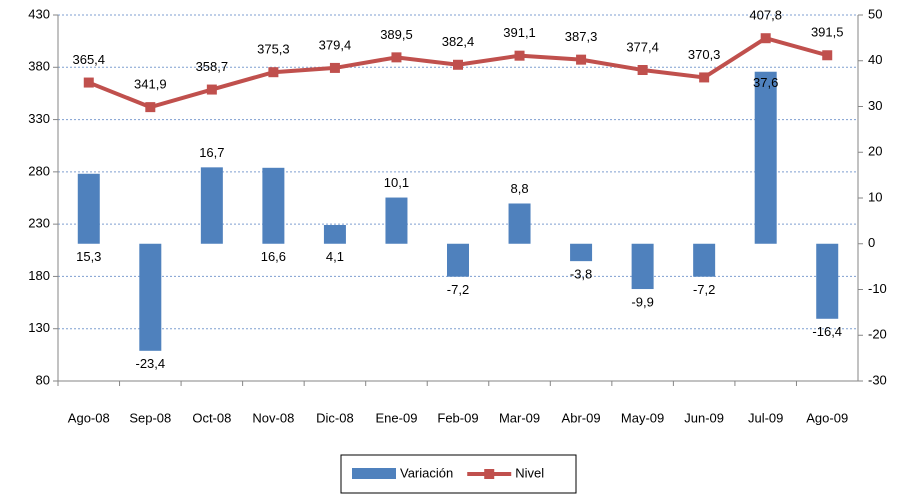 Image resolution: width=904 pixels, height=494 pixels. I want to click on data-label: 16,7, so click(211, 152).